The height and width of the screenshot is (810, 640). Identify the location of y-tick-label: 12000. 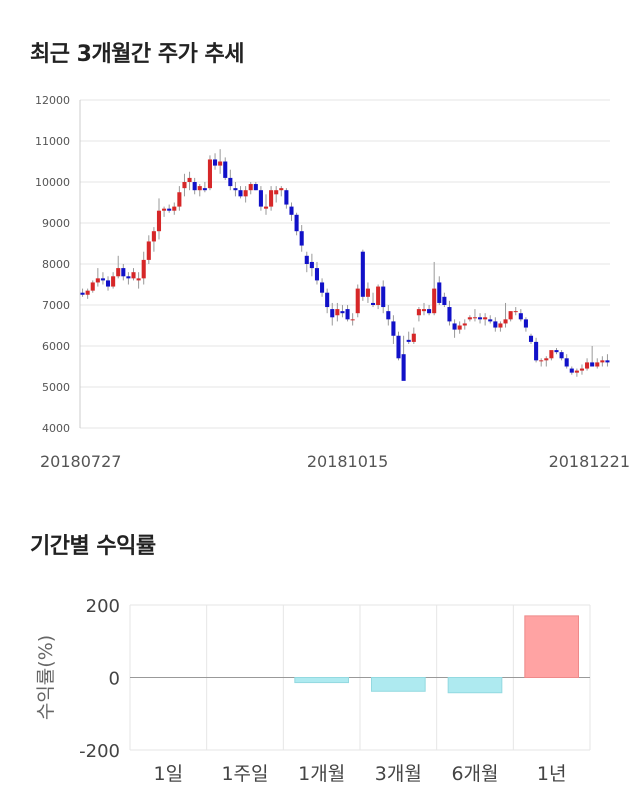
(52, 100).